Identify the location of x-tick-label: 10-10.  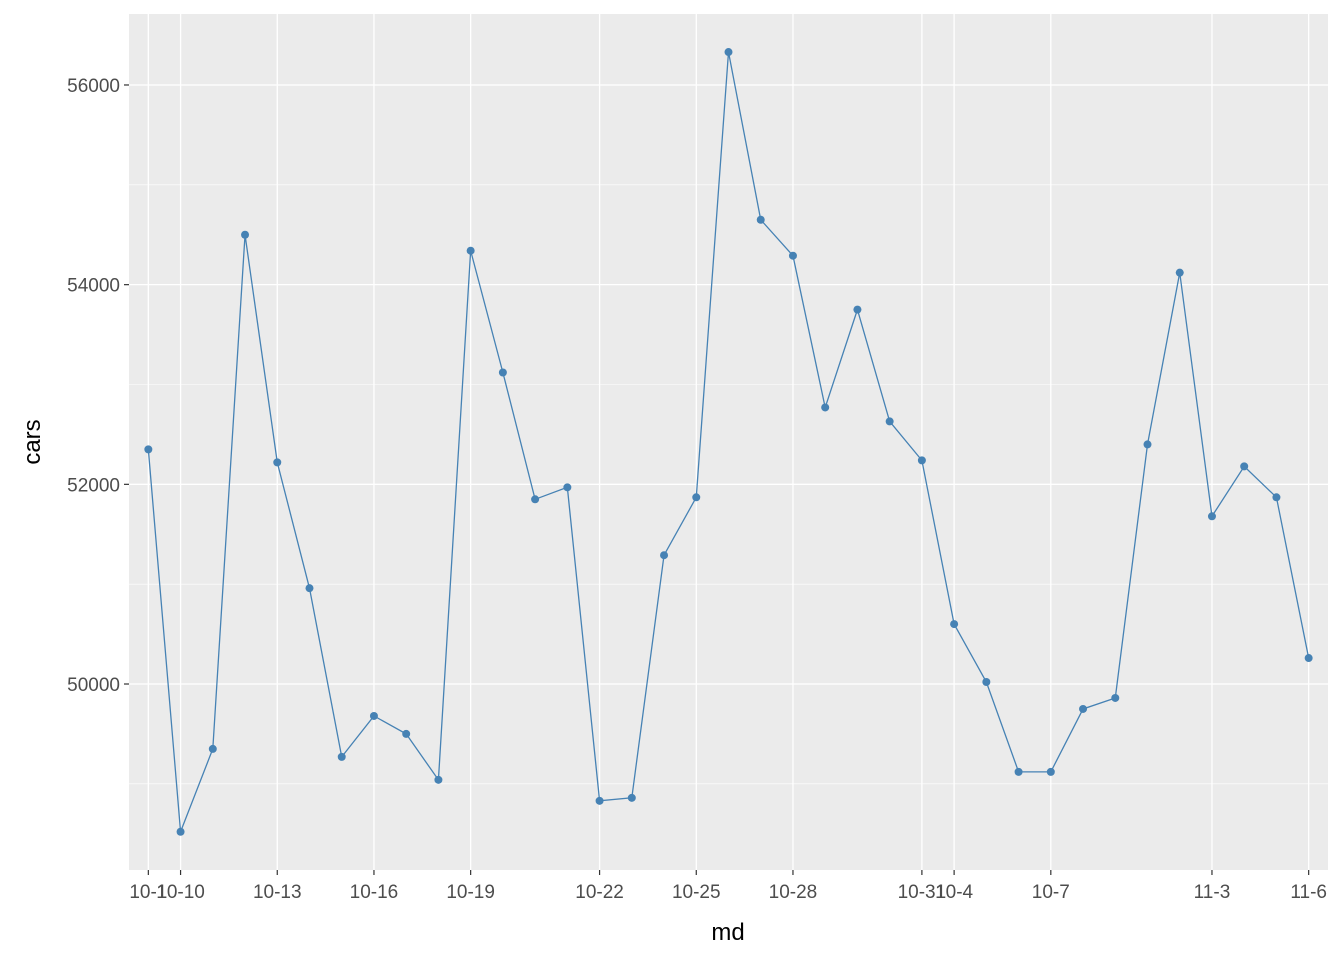
(180, 892).